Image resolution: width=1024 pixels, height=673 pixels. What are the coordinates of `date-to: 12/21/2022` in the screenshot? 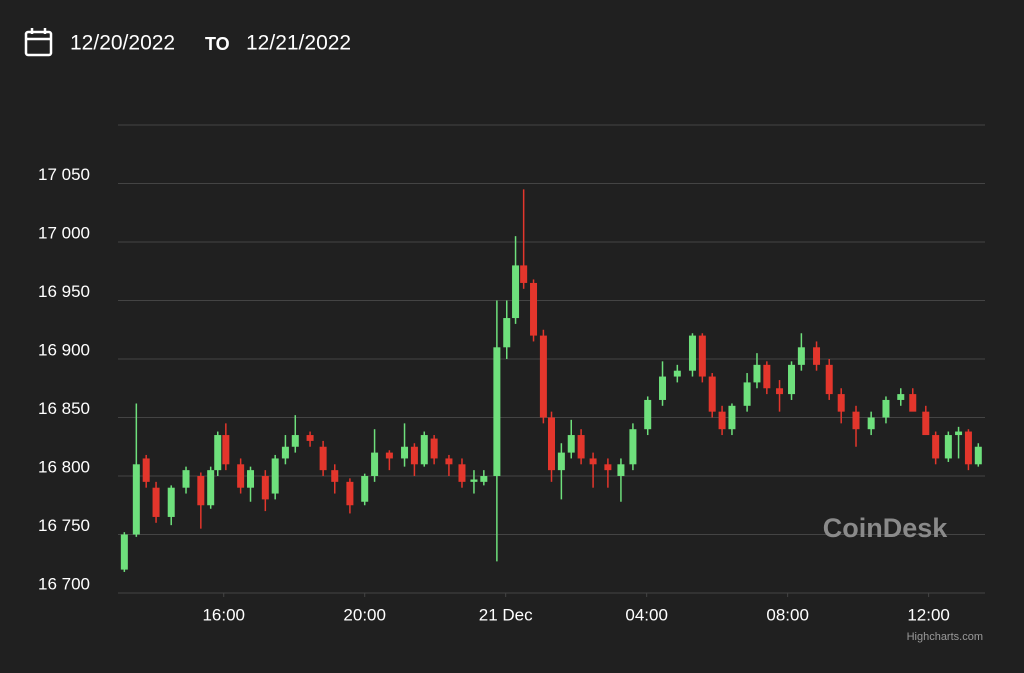 It's located at (298, 43).